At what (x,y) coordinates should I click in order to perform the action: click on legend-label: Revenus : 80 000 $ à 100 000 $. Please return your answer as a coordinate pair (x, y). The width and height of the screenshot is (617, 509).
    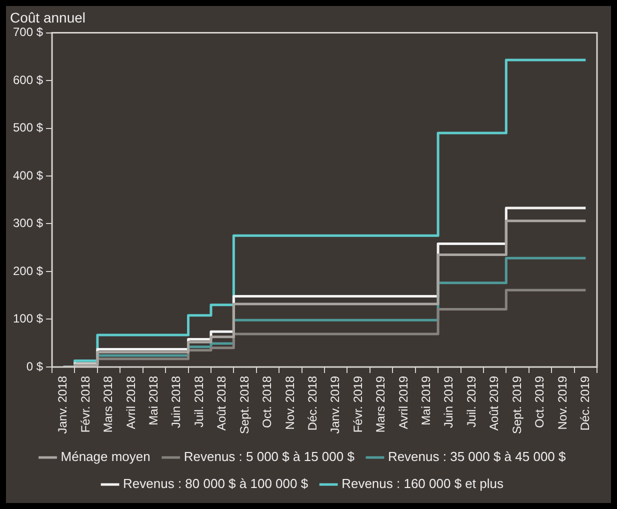
    Looking at the image, I should click on (216, 484).